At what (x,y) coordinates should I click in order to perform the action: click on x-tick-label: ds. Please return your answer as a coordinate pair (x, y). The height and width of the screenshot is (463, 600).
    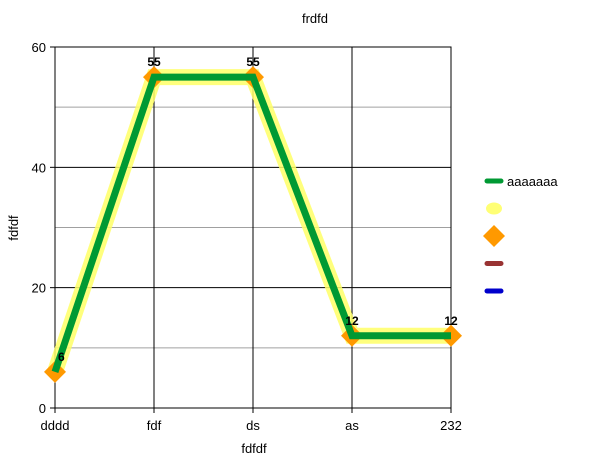
    Looking at the image, I should click on (253, 425).